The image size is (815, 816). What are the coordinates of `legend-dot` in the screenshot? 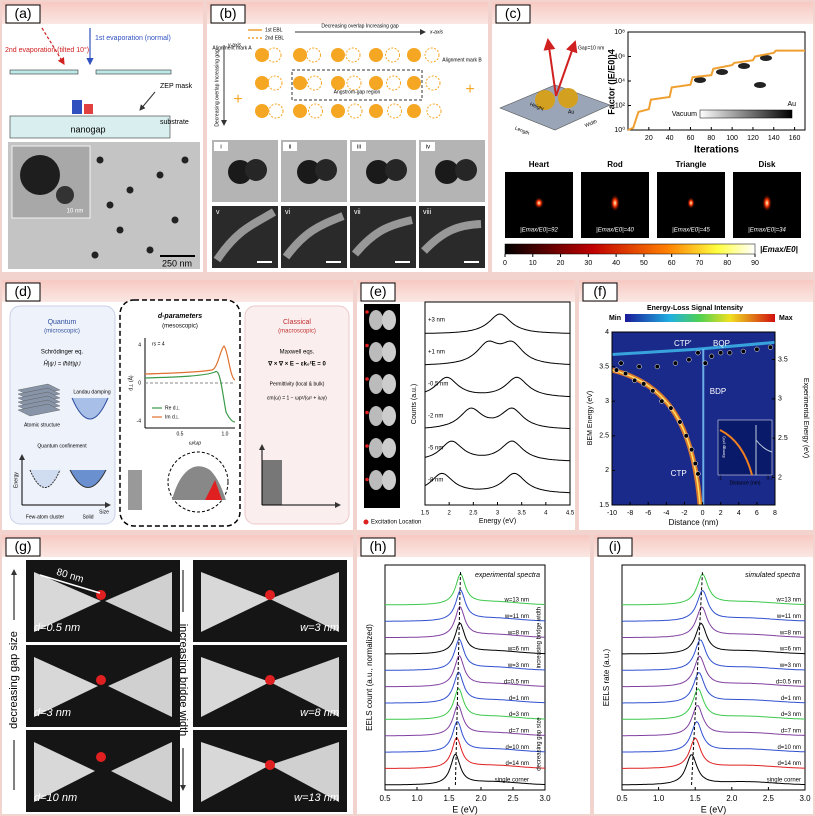 It's located at (366, 522).